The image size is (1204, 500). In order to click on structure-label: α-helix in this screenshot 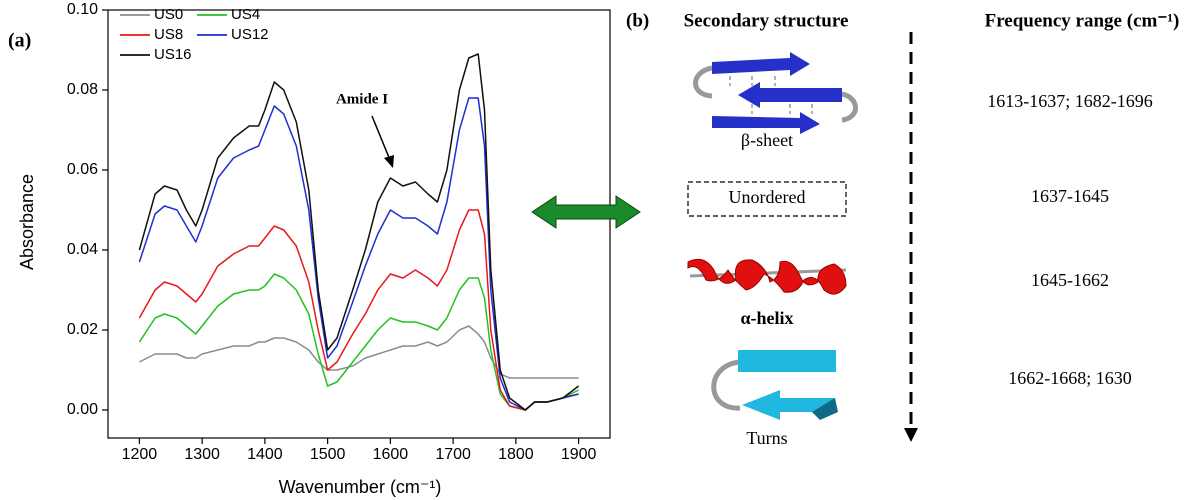, I will do `click(766, 318)`.